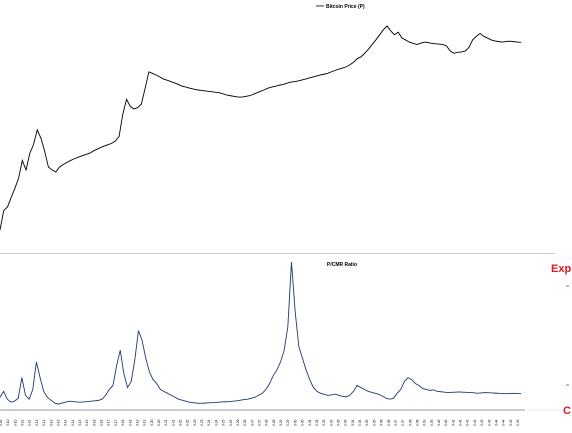  I want to click on tick-label: 9-13, so click(58, 422).